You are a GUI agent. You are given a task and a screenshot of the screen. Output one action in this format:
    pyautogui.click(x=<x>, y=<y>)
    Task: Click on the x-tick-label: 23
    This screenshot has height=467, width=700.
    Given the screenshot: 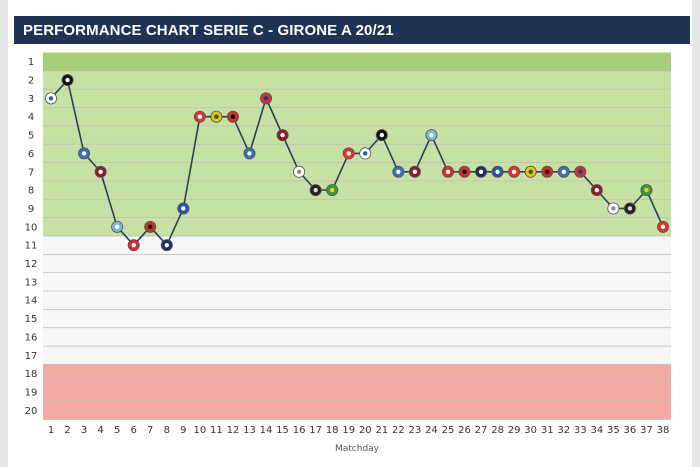 What is the action you would take?
    pyautogui.click(x=415, y=430)
    